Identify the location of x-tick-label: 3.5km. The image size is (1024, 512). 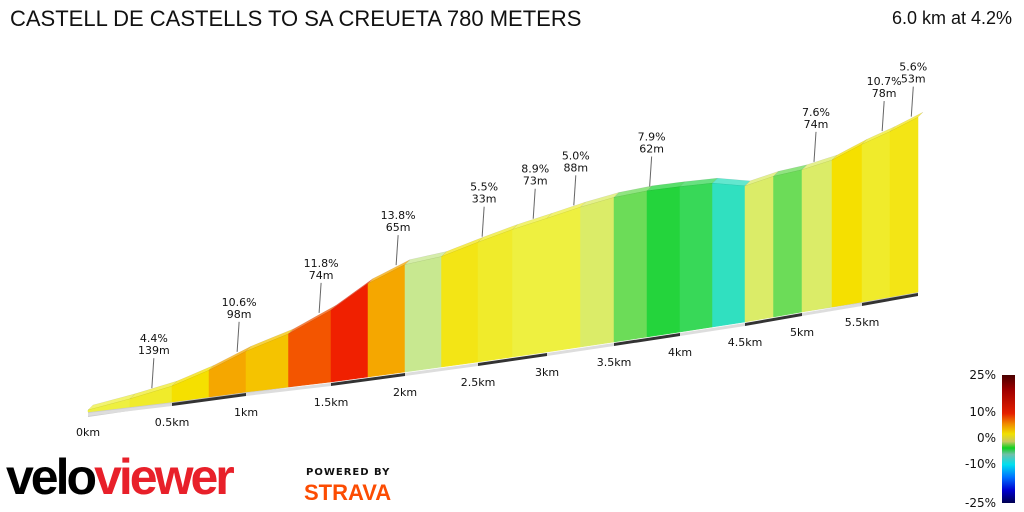
(614, 362).